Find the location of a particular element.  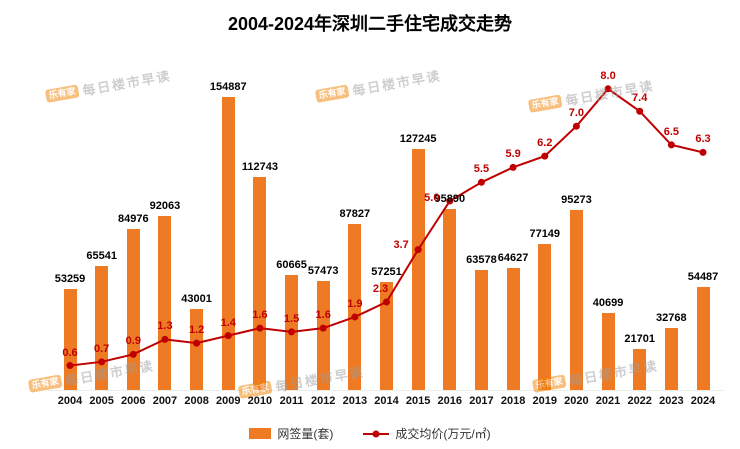

legend: 网签量(套) 成交均价(万元/㎡) is located at coordinates (370, 433).